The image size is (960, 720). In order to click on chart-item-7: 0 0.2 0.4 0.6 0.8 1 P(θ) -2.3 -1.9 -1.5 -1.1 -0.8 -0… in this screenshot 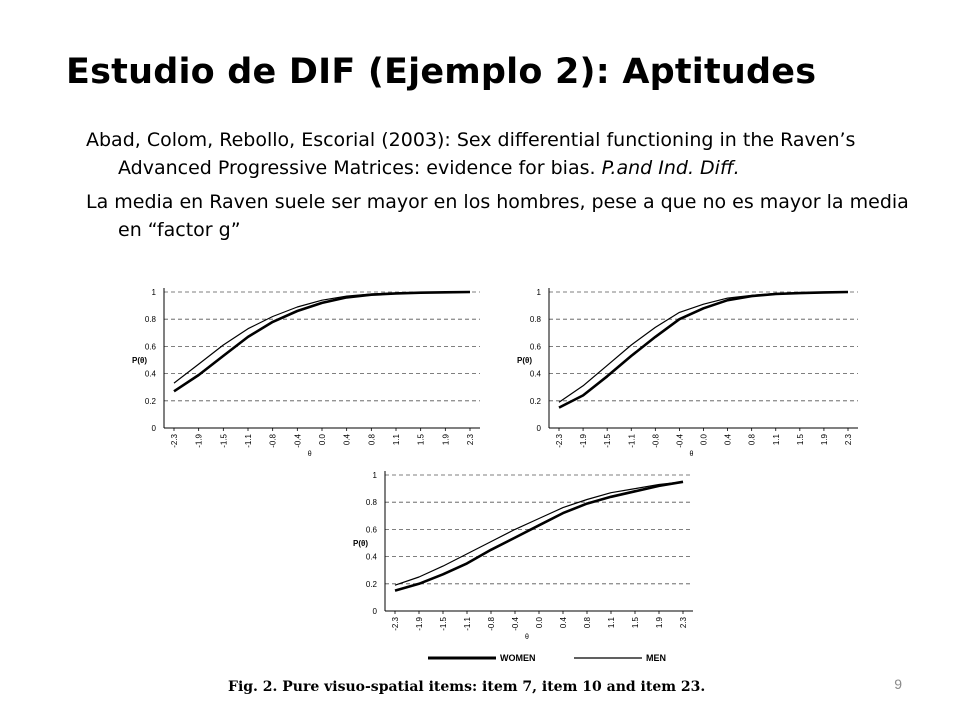, I will do `click(306, 373)`.